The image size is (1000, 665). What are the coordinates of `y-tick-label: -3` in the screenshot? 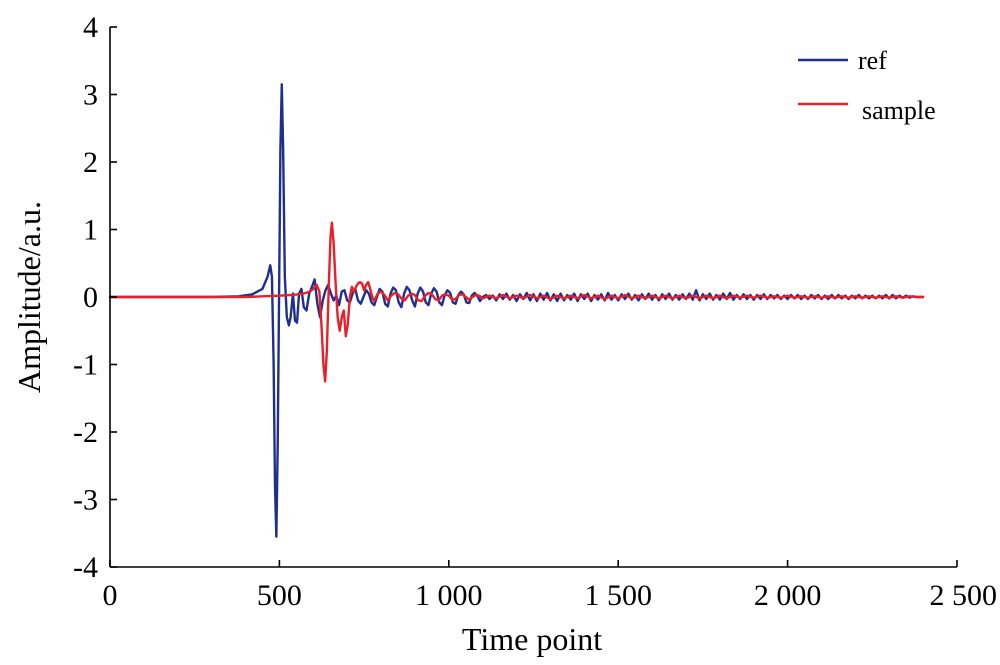 It's located at (85, 500).